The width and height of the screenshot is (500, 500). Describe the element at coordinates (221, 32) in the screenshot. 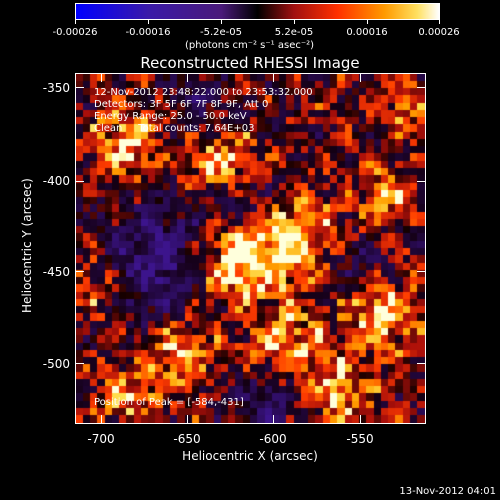

I see `colorbar-tick-label: -5.2e-05` at that location.